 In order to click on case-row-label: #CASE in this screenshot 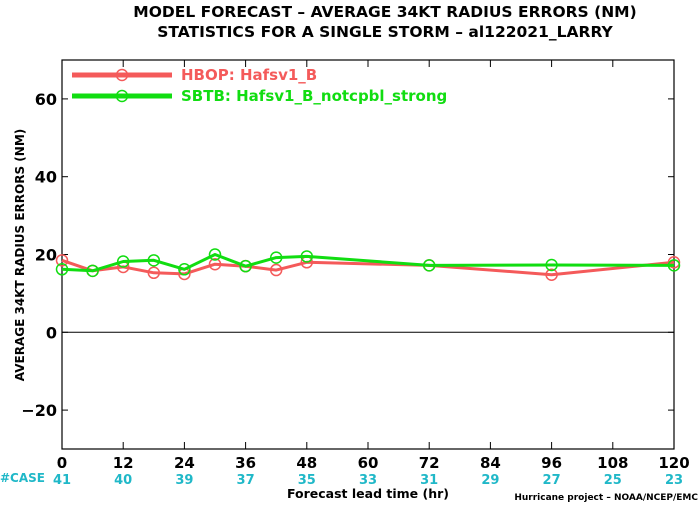, I will do `click(22, 478)`.